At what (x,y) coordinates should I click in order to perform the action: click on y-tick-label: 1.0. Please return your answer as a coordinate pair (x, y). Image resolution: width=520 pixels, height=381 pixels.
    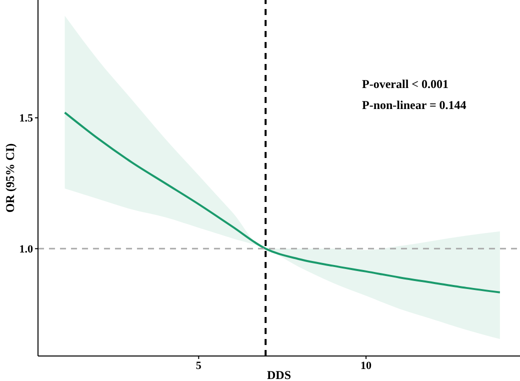
    Looking at the image, I should click on (26, 250).